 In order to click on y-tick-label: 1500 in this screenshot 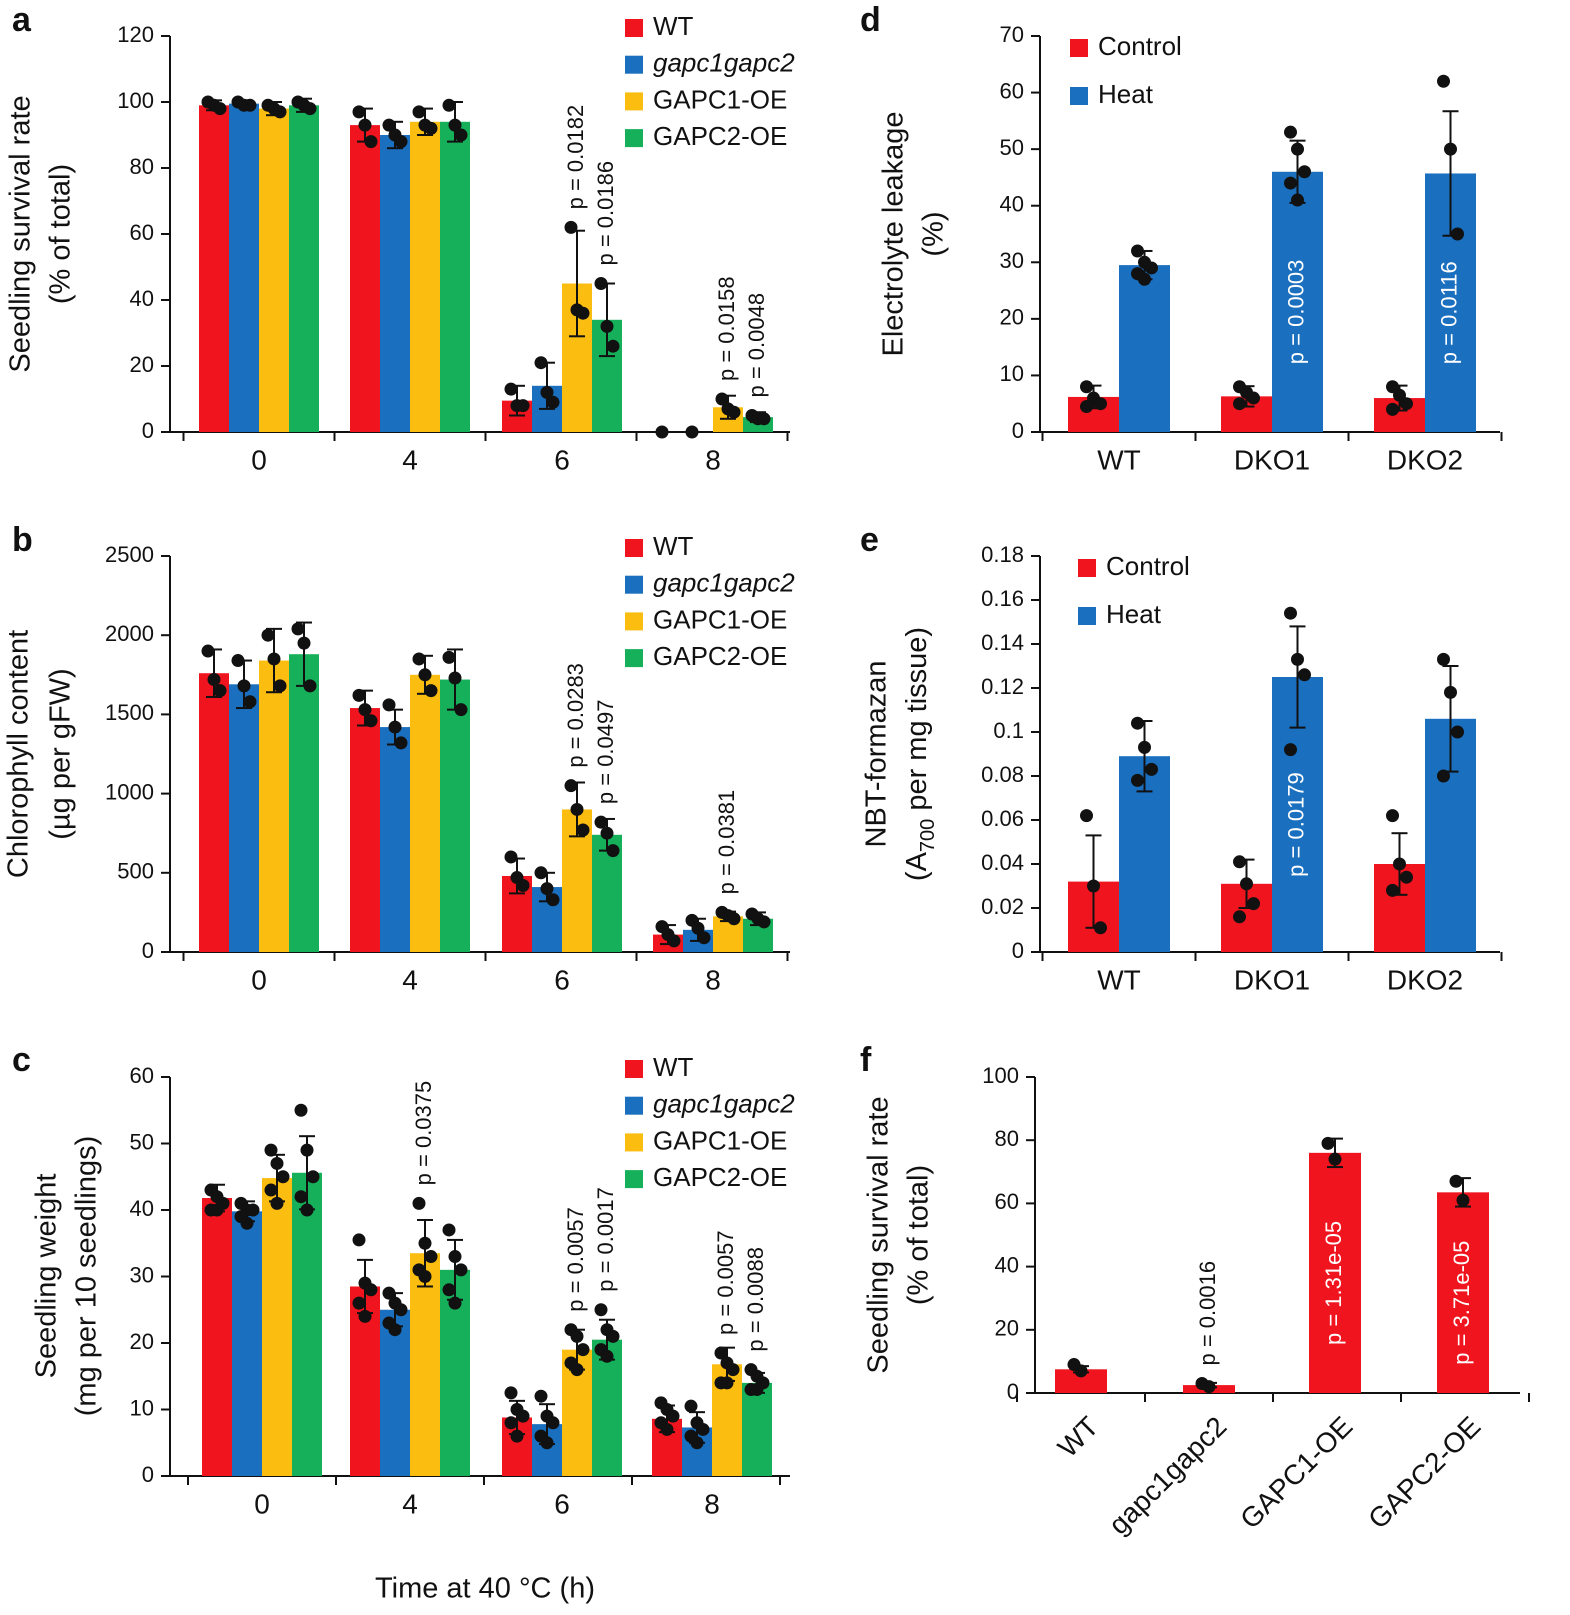, I will do `click(129, 712)`.